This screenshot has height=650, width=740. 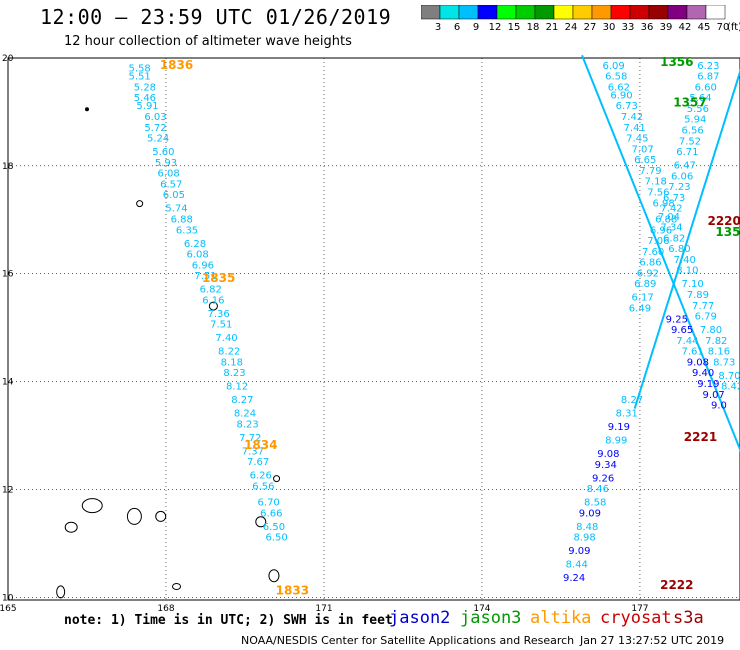 I want to click on swh-reading: 6.88, so click(x=182, y=219).